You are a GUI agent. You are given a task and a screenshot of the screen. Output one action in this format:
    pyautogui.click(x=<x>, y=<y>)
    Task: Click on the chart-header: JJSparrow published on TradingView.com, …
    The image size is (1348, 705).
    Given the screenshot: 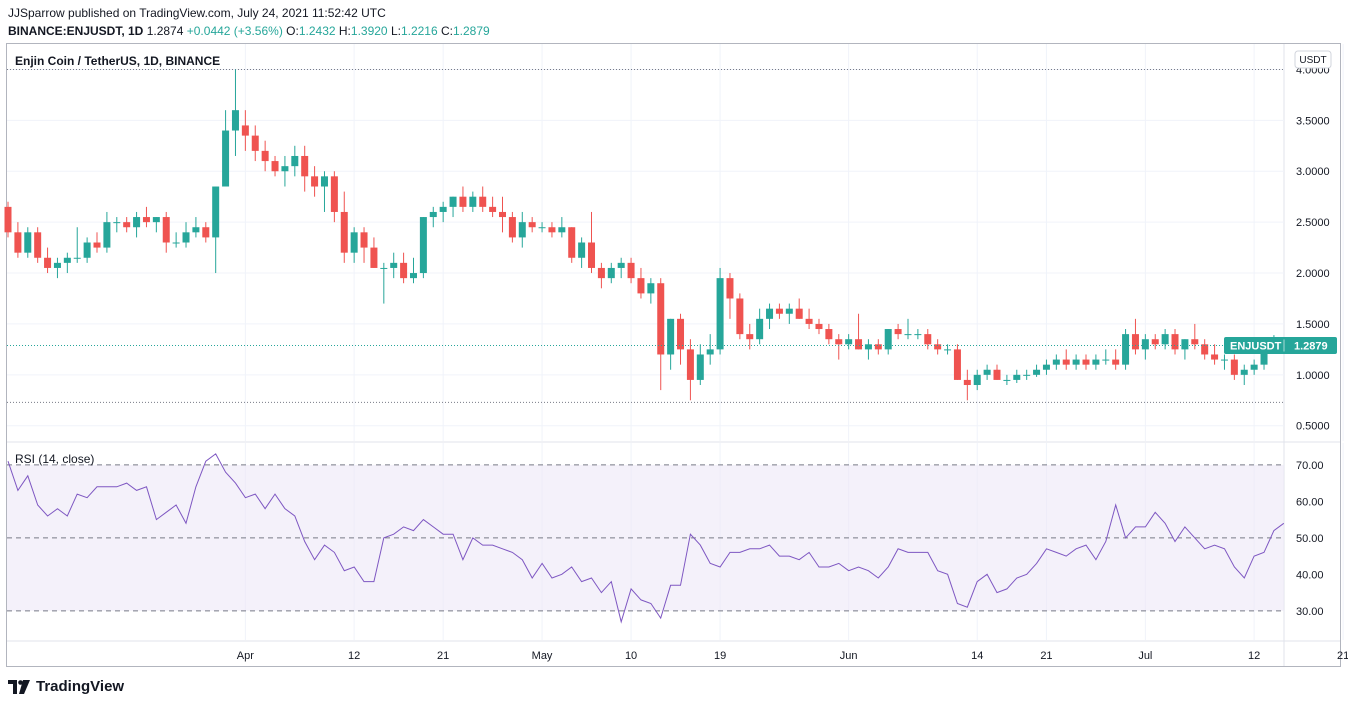 What is the action you would take?
    pyautogui.click(x=249, y=22)
    